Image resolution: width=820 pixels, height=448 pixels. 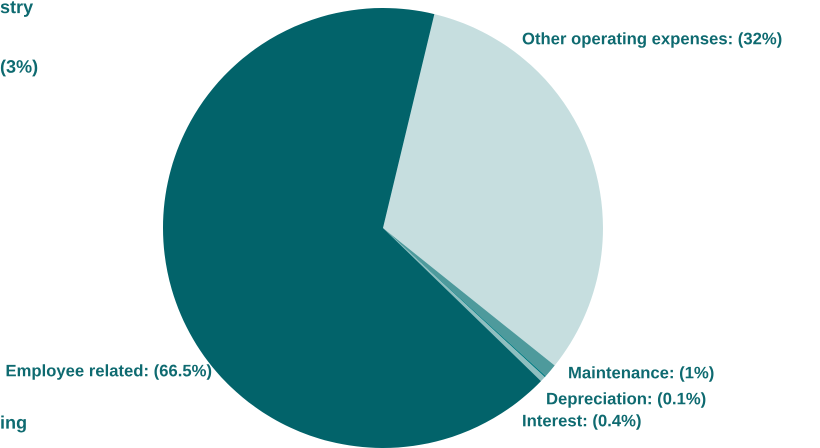 I want to click on text: (3%), so click(x=19, y=68).